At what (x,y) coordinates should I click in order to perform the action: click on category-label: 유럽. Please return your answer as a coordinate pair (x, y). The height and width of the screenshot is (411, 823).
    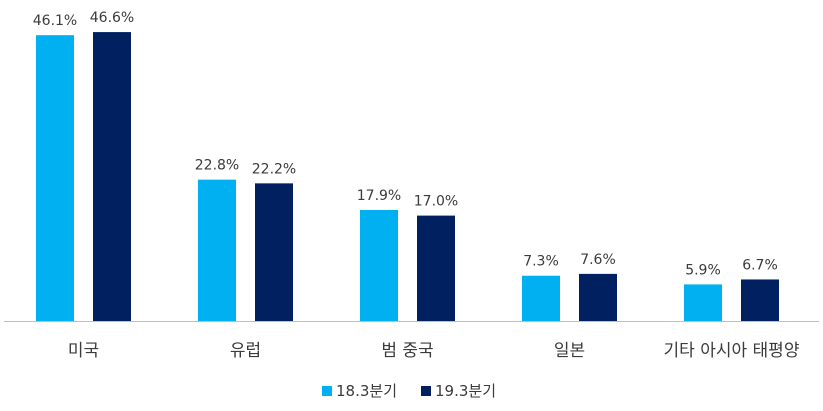
    Looking at the image, I should click on (245, 351).